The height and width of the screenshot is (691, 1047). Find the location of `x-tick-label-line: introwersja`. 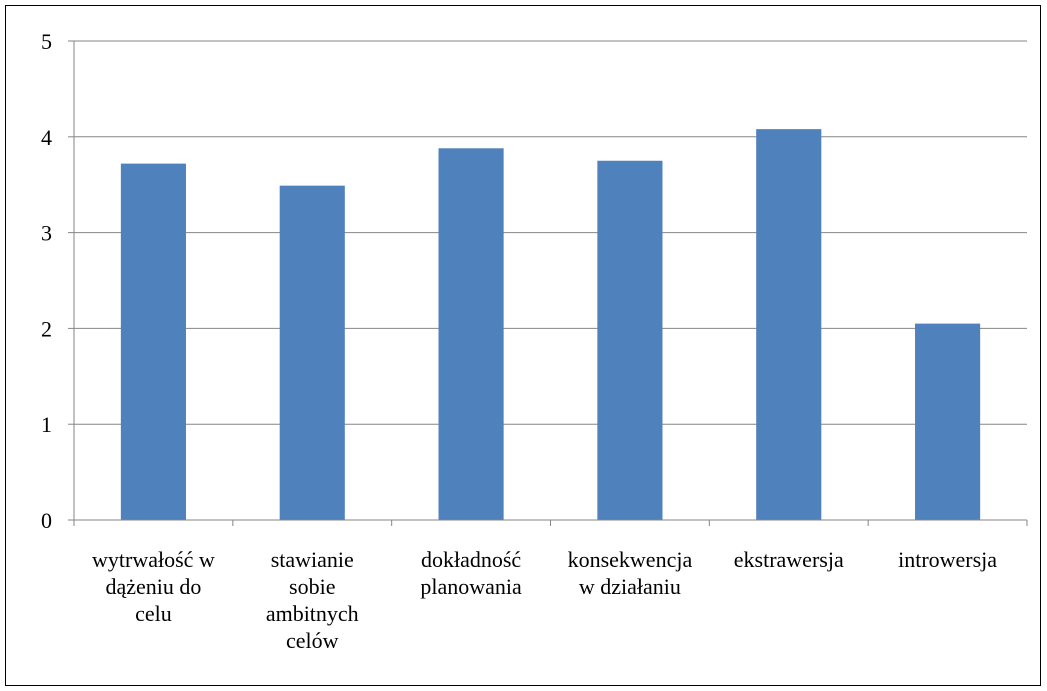

x-tick-label-line: introwersja is located at coordinates (947, 559).